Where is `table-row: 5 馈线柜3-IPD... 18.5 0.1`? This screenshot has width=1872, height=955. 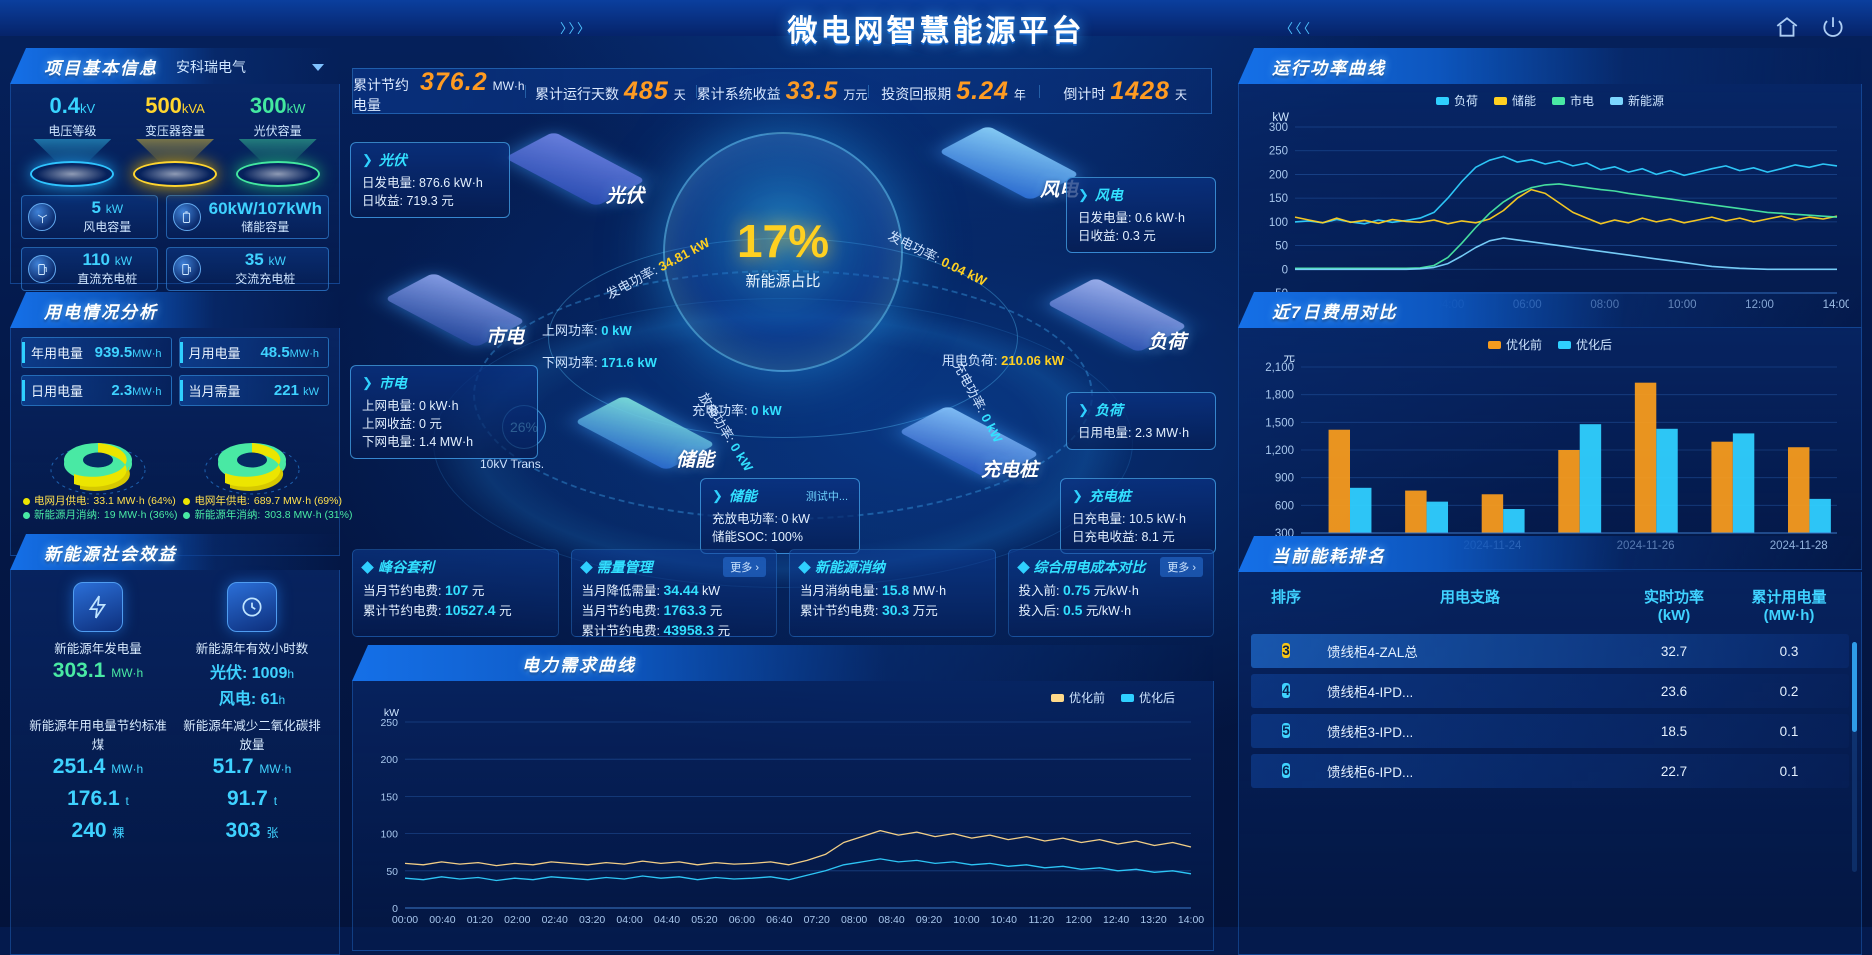
table-row: 5 馈线柜3-IPD... 18.5 0.1 is located at coordinates (1550, 731).